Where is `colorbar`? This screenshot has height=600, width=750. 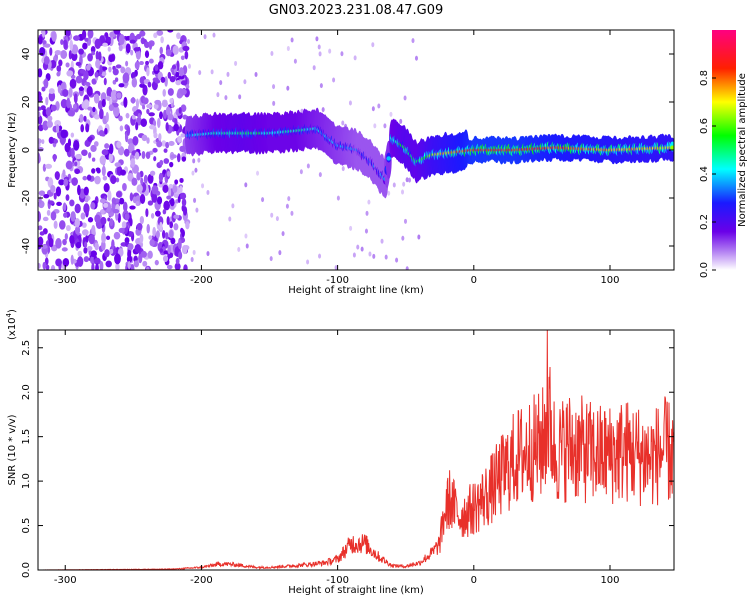
colorbar is located at coordinates (724, 150).